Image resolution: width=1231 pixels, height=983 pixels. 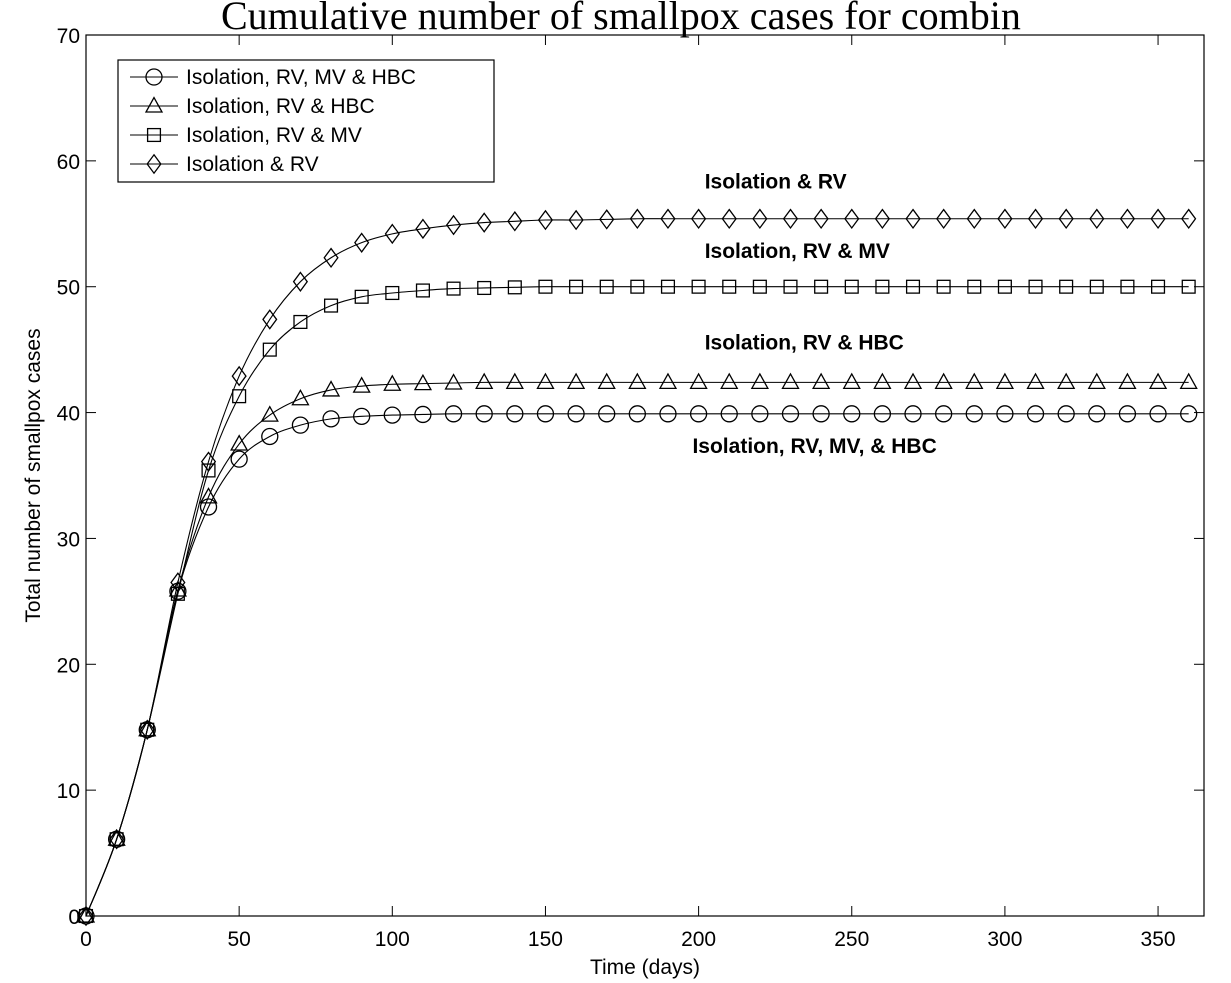 What do you see at coordinates (154, 104) in the screenshot?
I see `legend-marker-triangle` at bounding box center [154, 104].